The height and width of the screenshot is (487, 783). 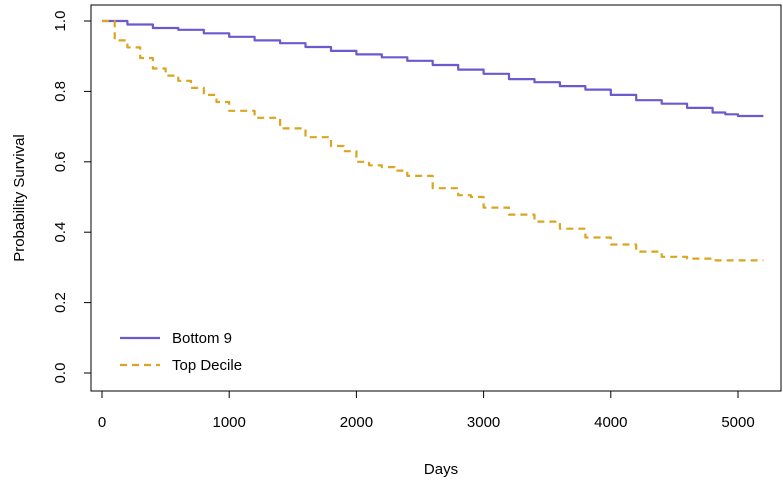 I want to click on legend: Bottom 9 Top Decile, so click(x=181, y=352).